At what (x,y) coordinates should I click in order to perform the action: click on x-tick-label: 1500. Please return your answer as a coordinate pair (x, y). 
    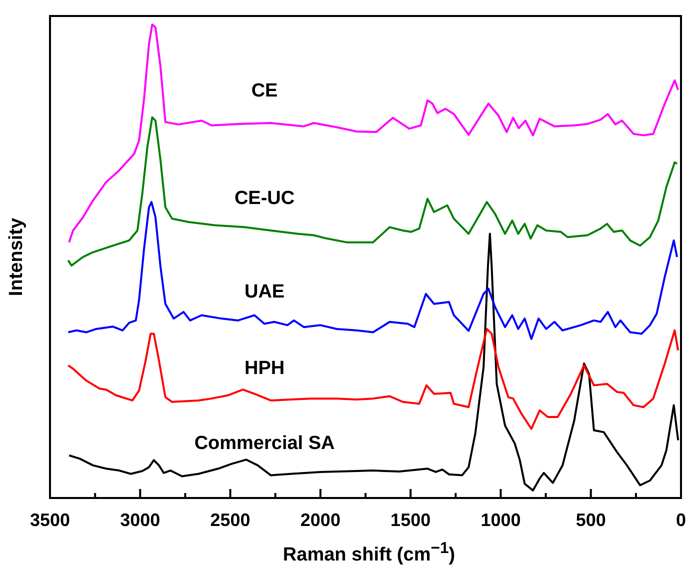
    Looking at the image, I should click on (410, 520).